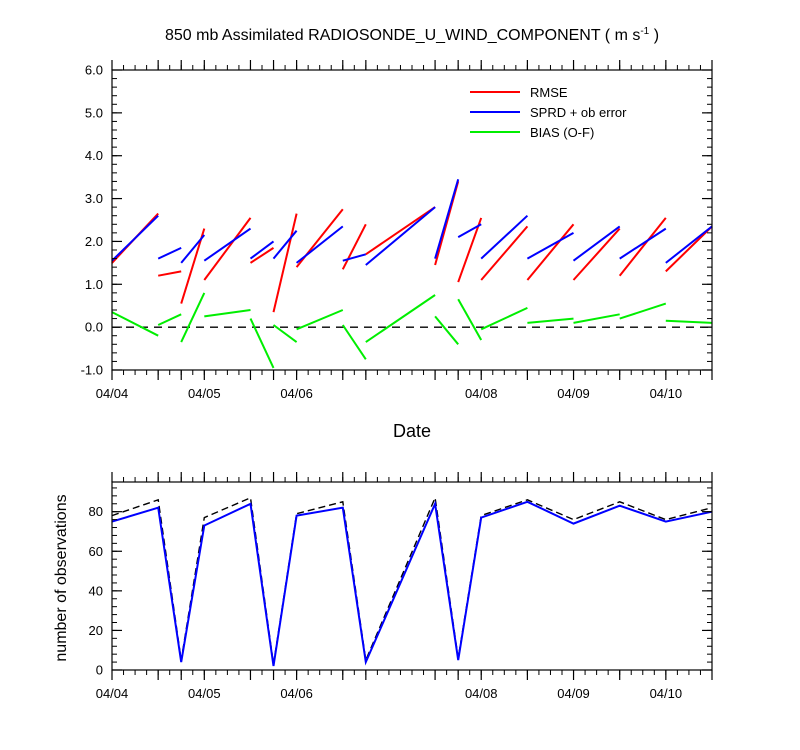  What do you see at coordinates (94, 241) in the screenshot?
I see `top-y-tick-label: 2.0` at bounding box center [94, 241].